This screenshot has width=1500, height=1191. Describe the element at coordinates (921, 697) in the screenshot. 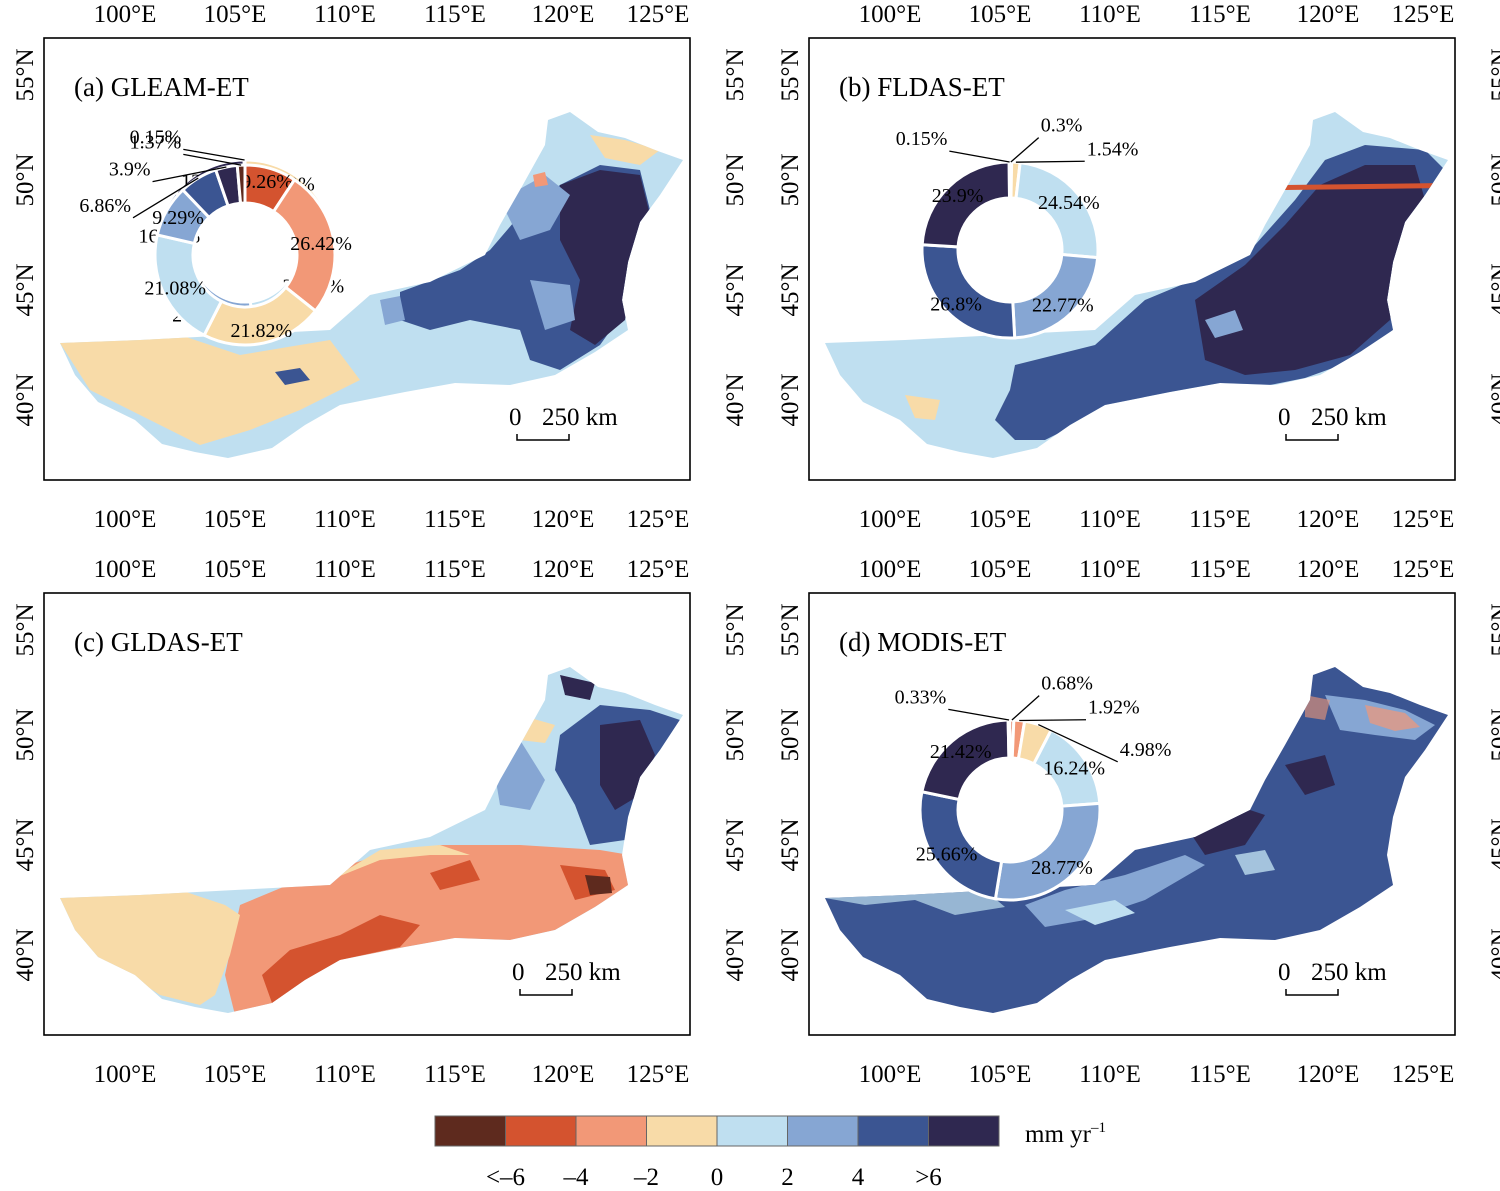

I see `slice-label: 0.33%` at that location.